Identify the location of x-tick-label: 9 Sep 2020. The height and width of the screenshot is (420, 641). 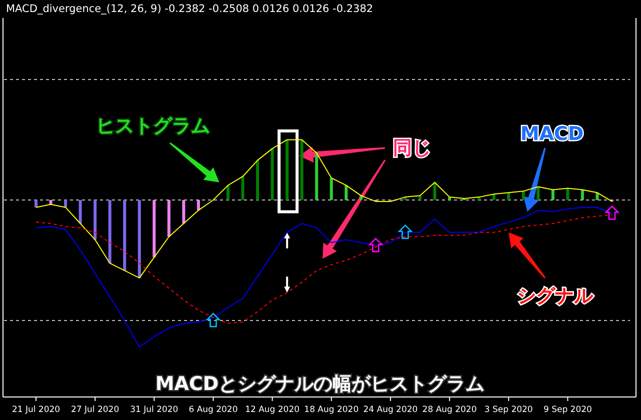
(567, 410).